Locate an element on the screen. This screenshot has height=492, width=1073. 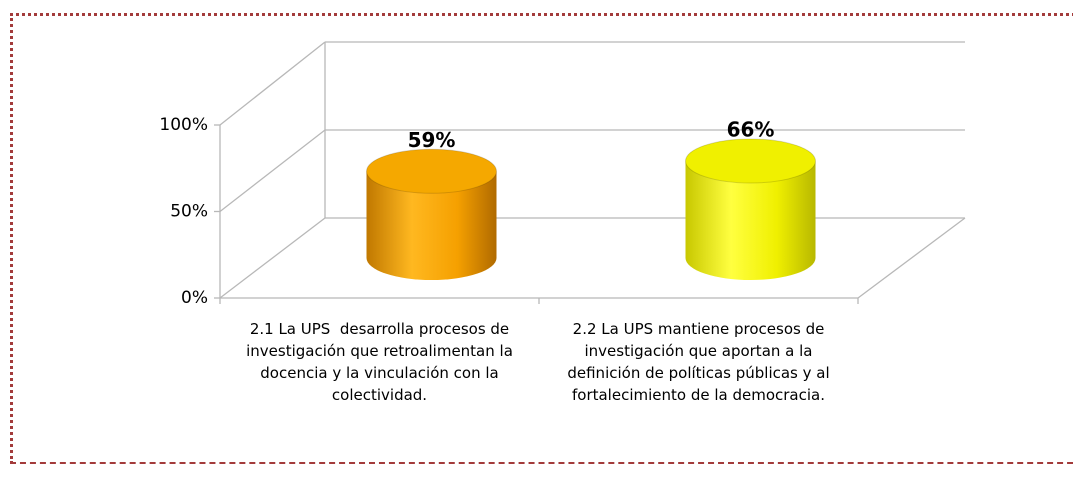
floor-edge is located at coordinates (911, 258).